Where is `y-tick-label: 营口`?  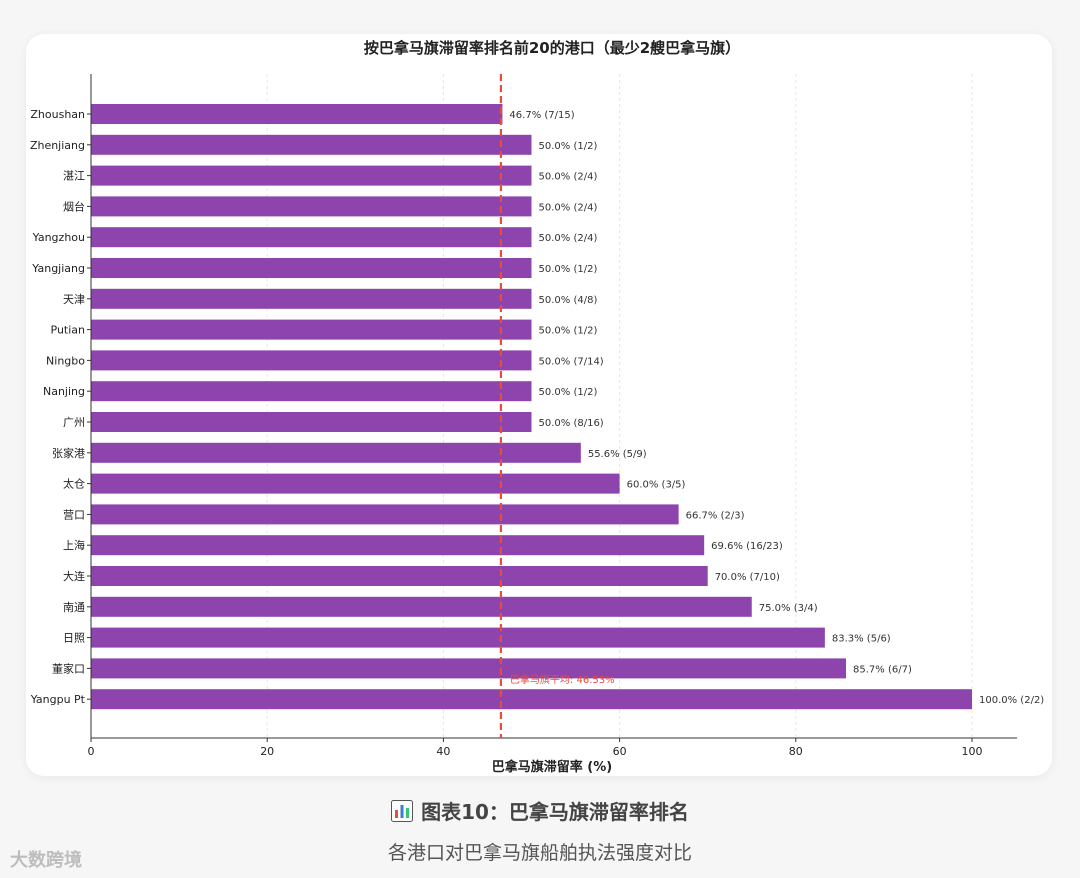
y-tick-label: 营口 is located at coordinates (74, 514).